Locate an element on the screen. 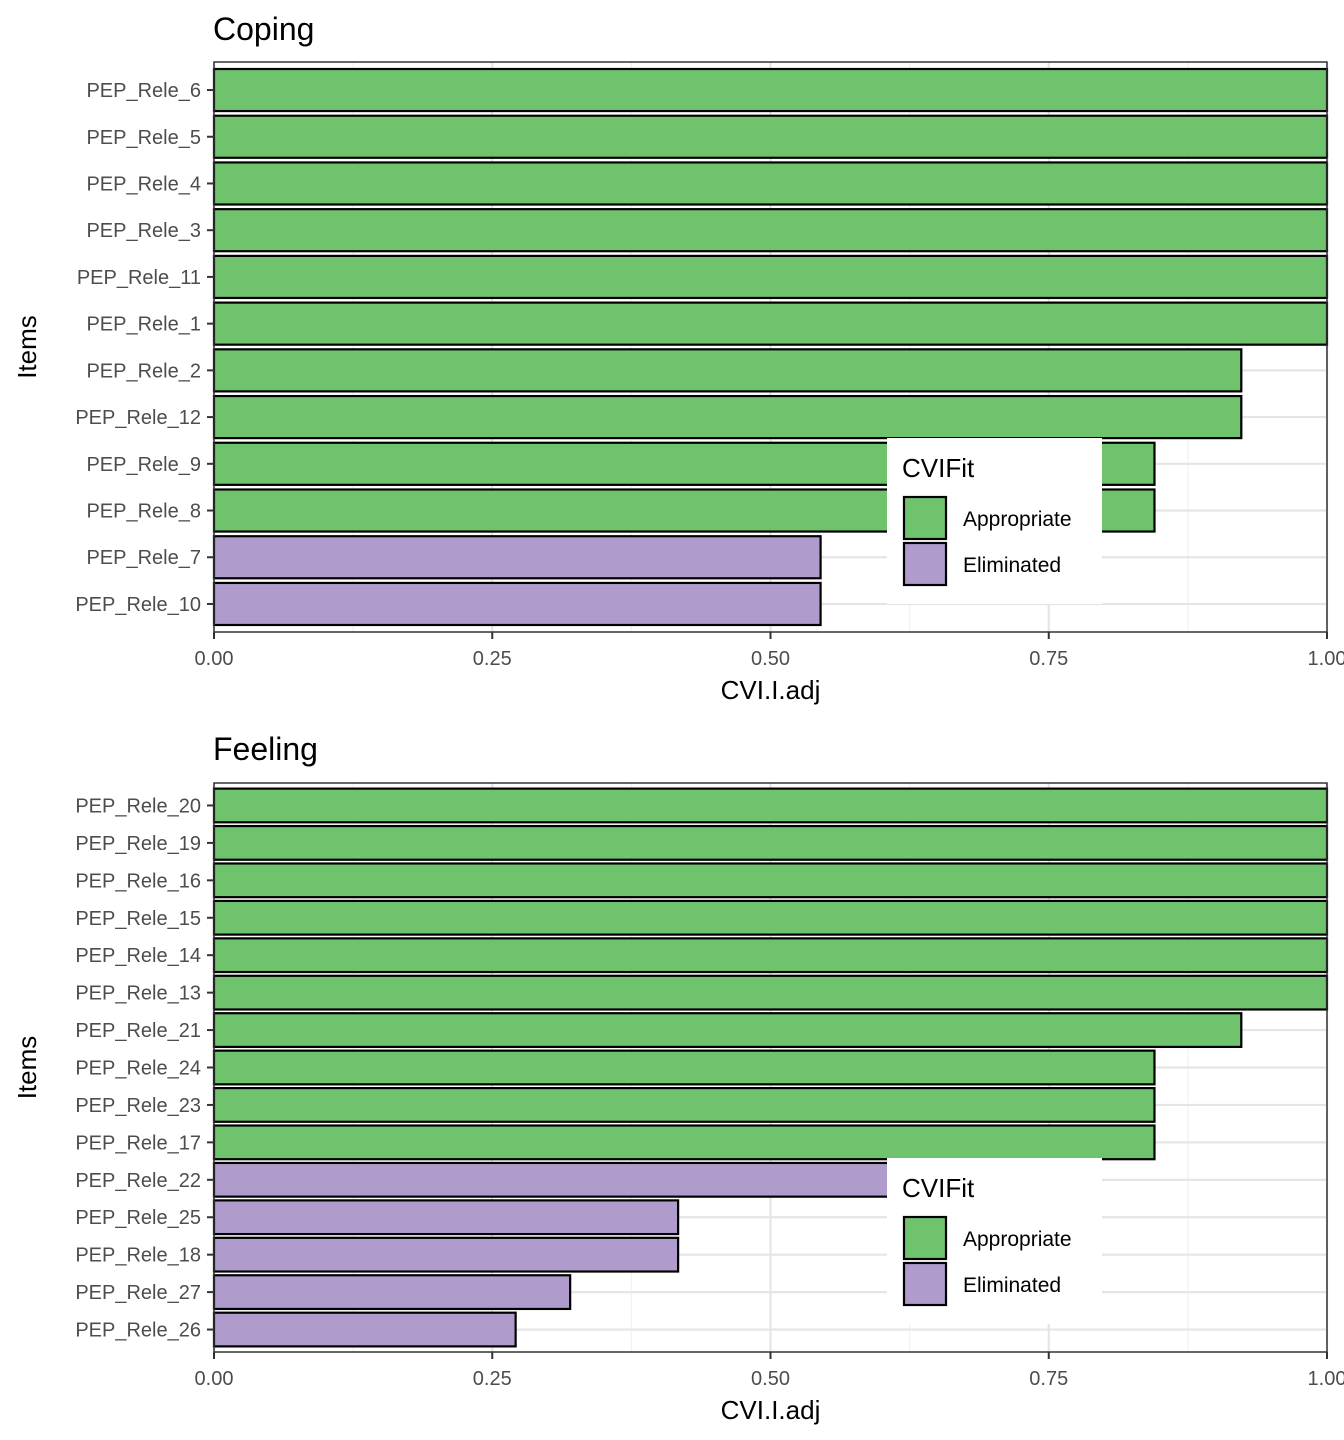 This screenshot has height=1440, width=1344. y-tick-label: PEP_Rele_7 is located at coordinates (143, 558).